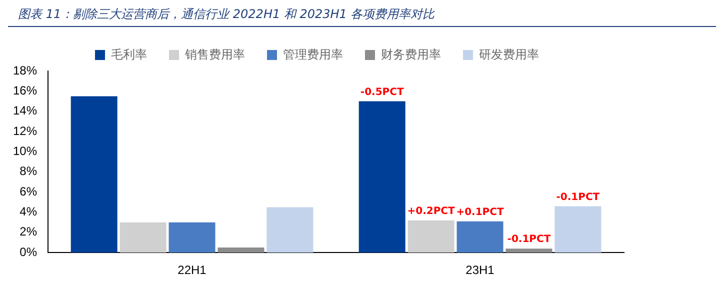 This screenshot has height=290, width=724. What do you see at coordinates (480, 270) in the screenshot?
I see `x-tick-label: 23H1` at bounding box center [480, 270].